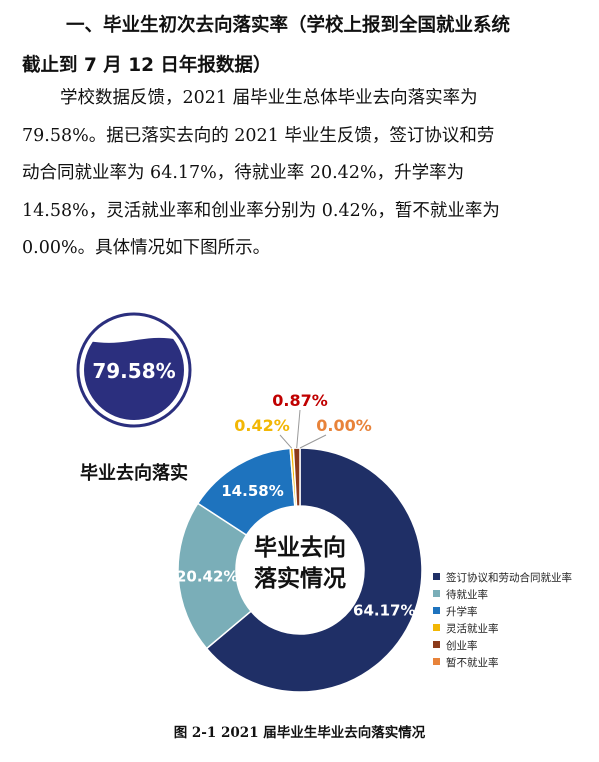 This screenshot has width=599, height=762. Describe the element at coordinates (261, 210) in the screenshot. I see `paragraph-line-4: 14.58%，灵活就业率和创业率分别为 0.42%，暂不就业率为` at that location.